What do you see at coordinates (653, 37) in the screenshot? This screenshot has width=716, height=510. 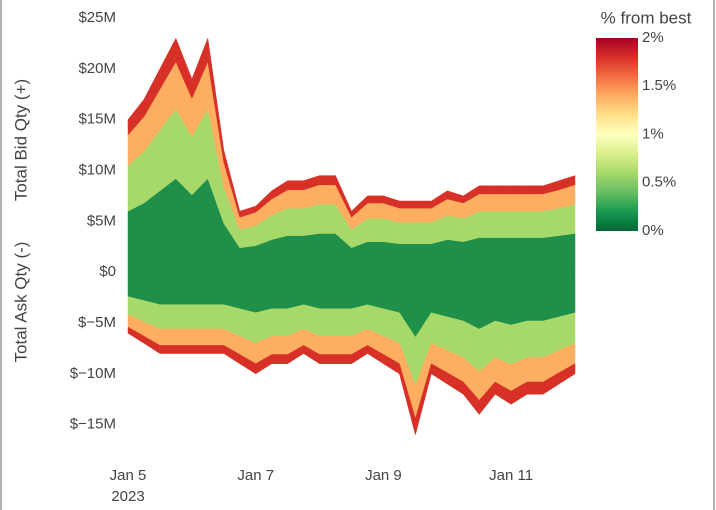 I see `colorbar-tick-label: 2%` at bounding box center [653, 37].